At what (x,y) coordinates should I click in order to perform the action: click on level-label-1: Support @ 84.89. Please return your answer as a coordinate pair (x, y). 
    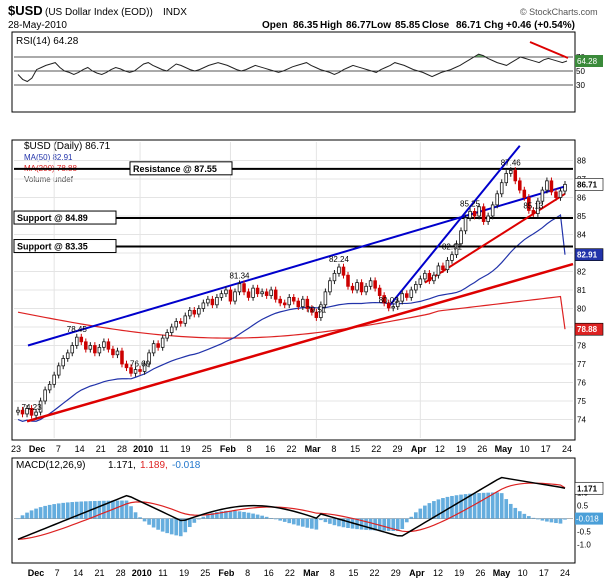
    Looking at the image, I should click on (52, 218).